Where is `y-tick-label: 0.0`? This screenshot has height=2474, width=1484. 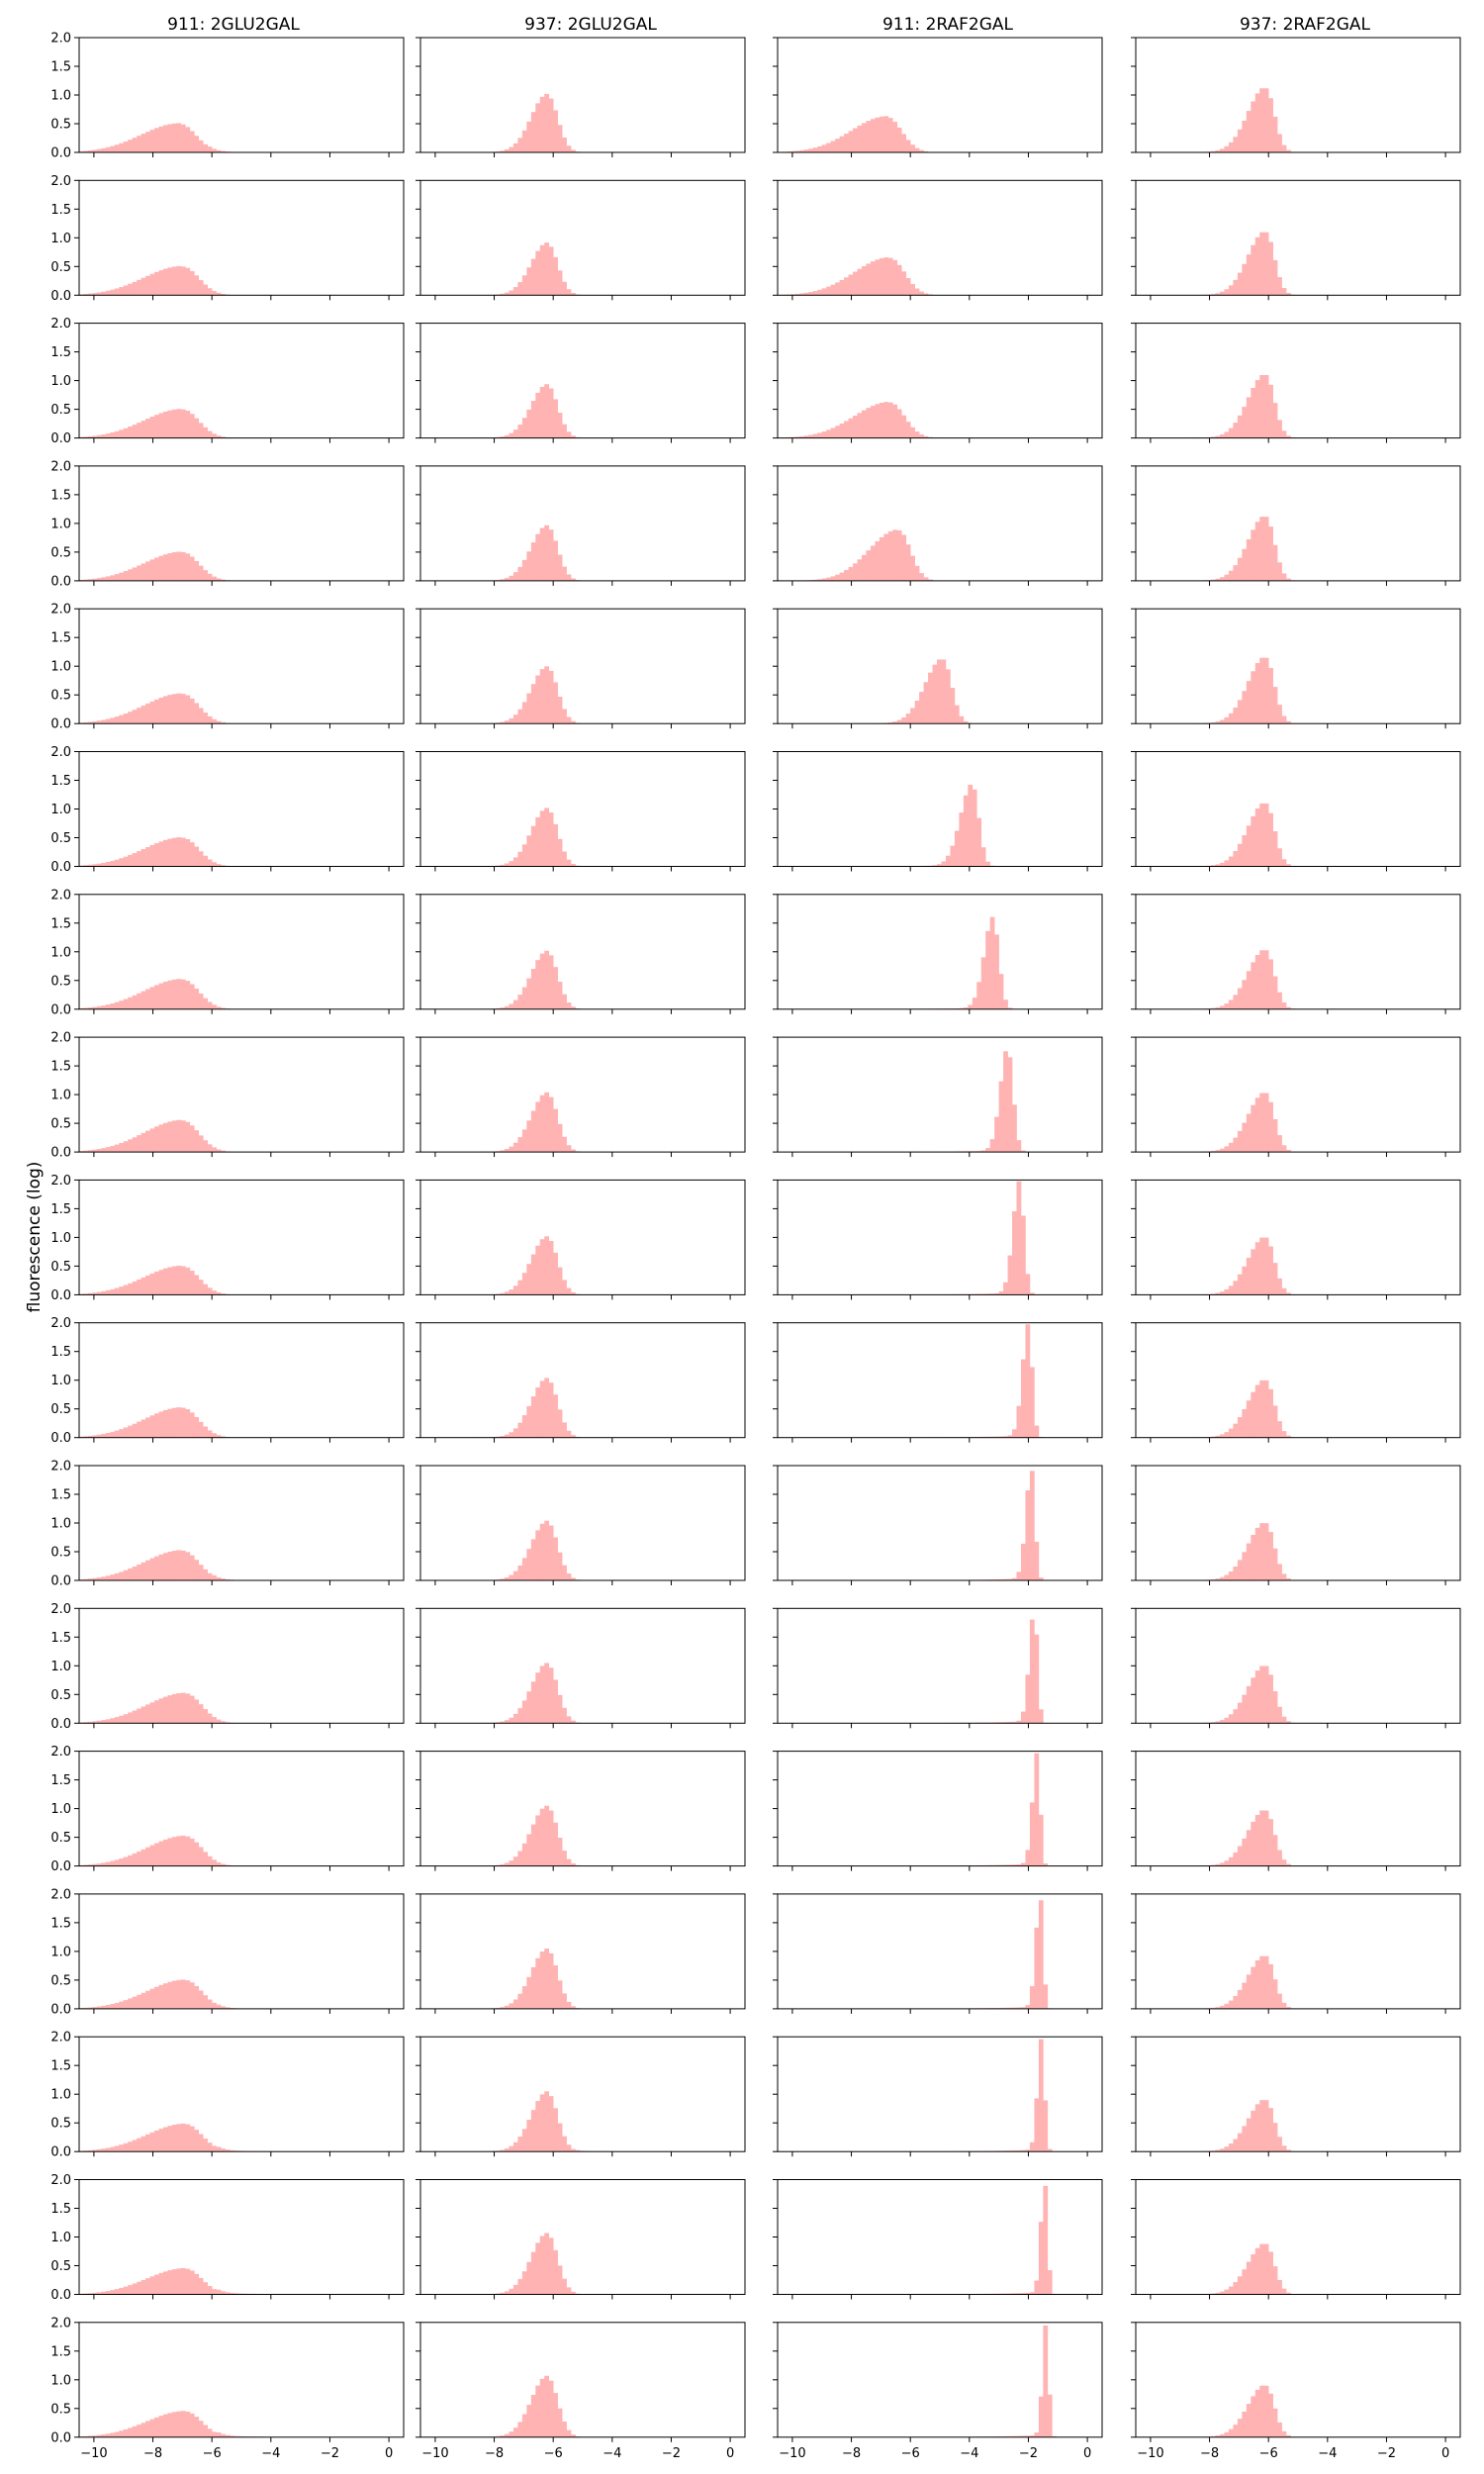
y-tick-label: 0.0 is located at coordinates (60, 1154).